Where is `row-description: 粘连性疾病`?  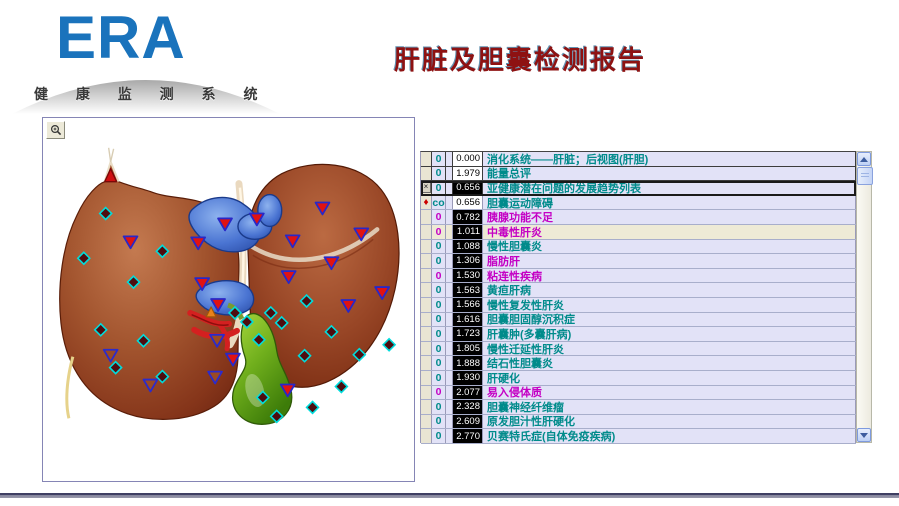
row-description: 粘连性疾病 is located at coordinates (669, 275).